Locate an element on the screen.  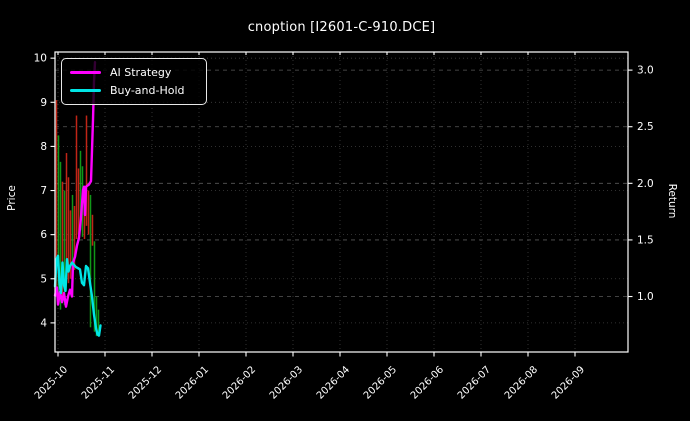
return-tick-label: 3.0 is located at coordinates (645, 71).